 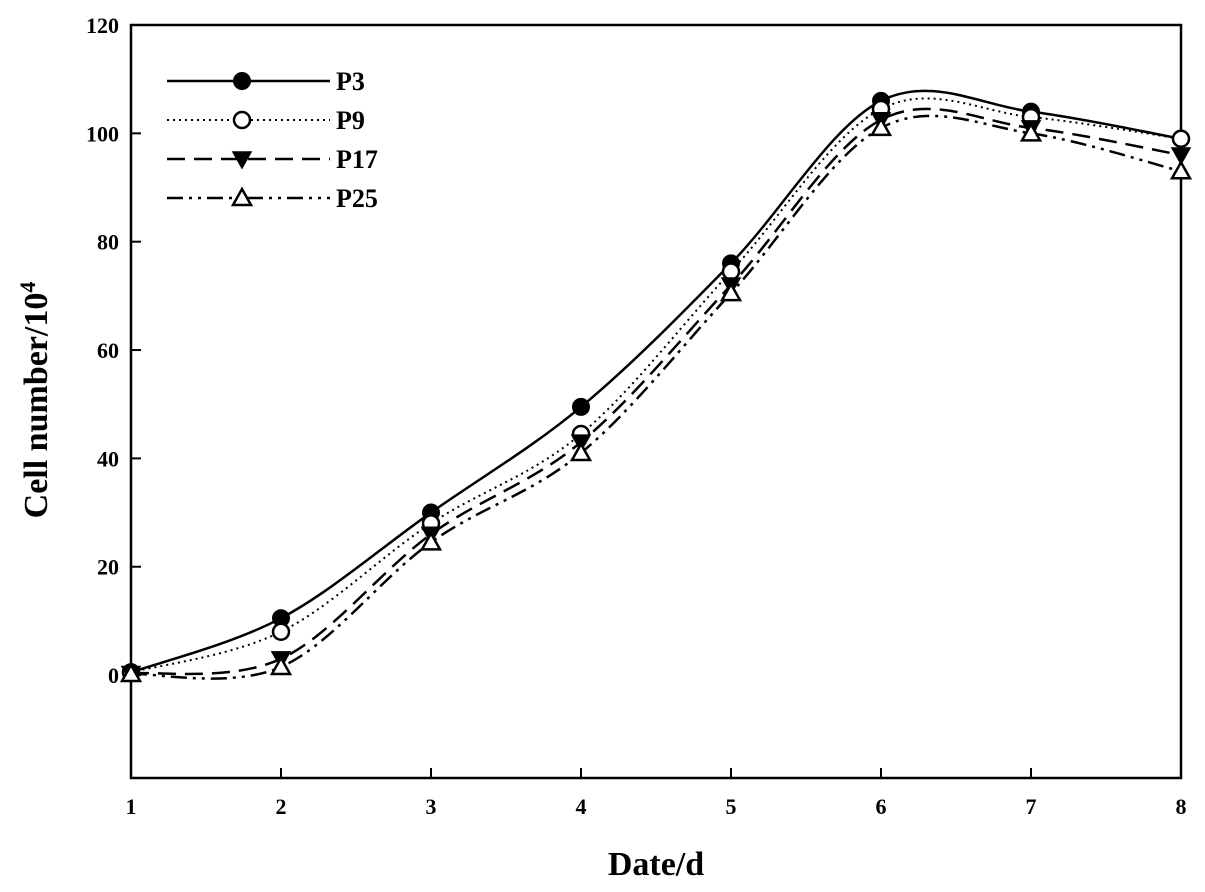 What do you see at coordinates (266, 81) in the screenshot?
I see `legend-item-p3: P3` at bounding box center [266, 81].